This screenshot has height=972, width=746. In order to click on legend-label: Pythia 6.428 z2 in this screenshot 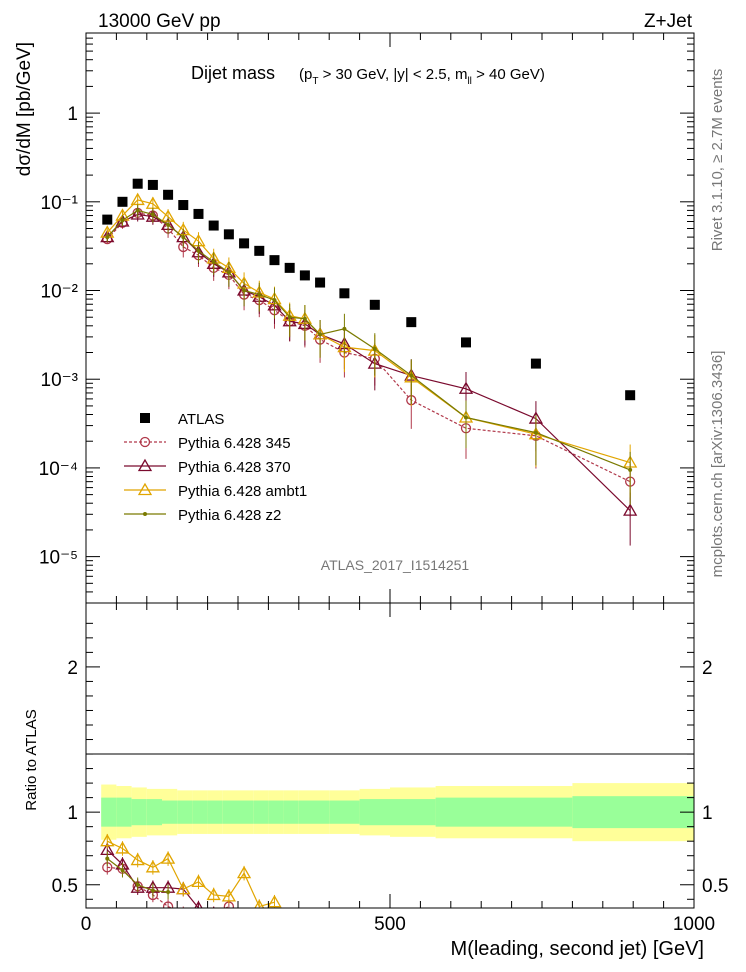, I will do `click(229, 515)`.